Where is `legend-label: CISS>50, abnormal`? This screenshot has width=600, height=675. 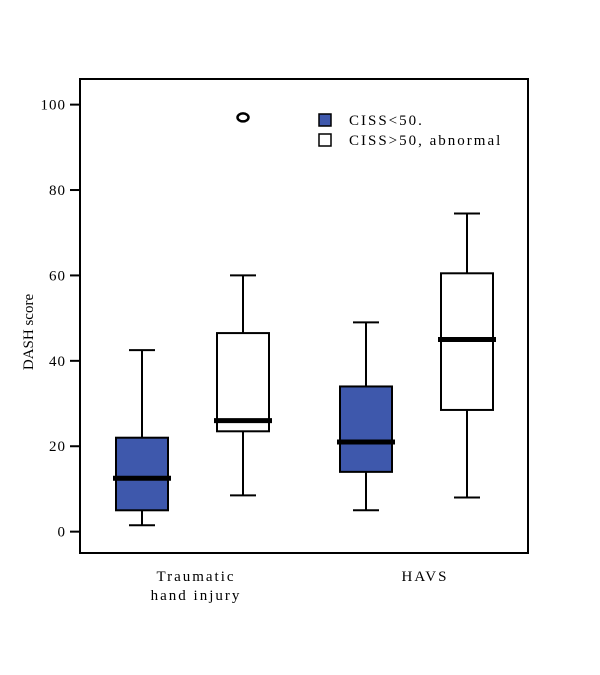
legend-label: CISS>50, abnormal is located at coordinates (425, 141).